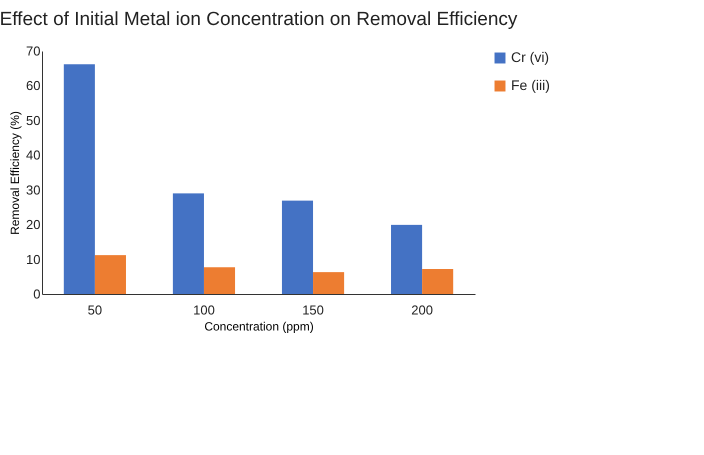  I want to click on x-tick-label: 50, so click(95, 310).